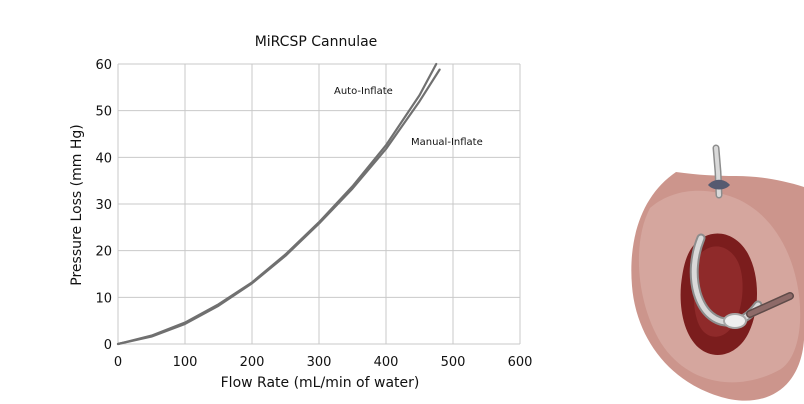 This screenshot has width=804, height=404. I want to click on auto-inflate-series-label: Auto-Inflate, so click(363, 91).